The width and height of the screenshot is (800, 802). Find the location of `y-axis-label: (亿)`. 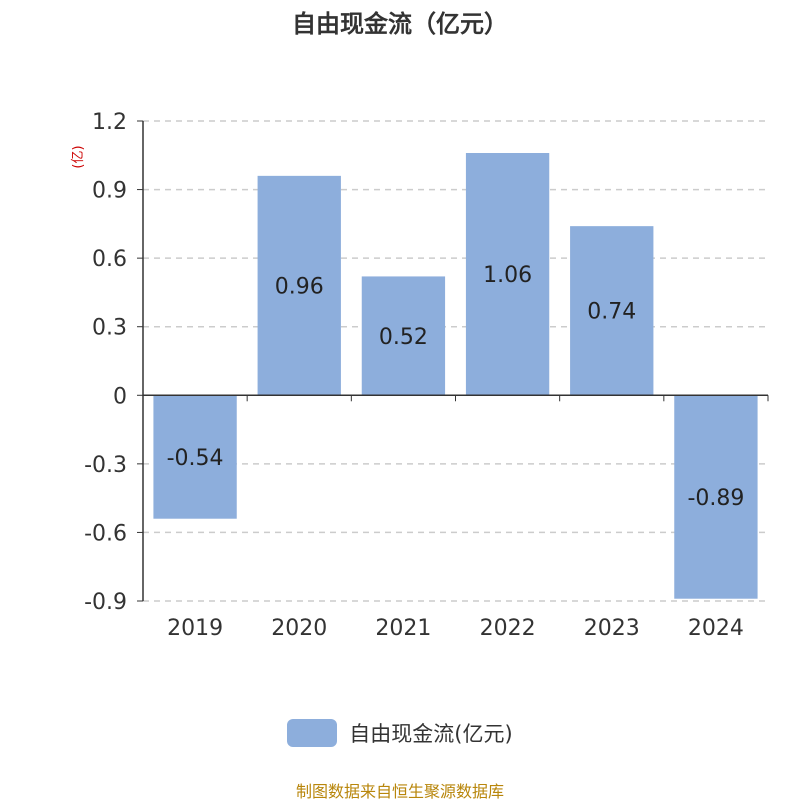

y-axis-label: (亿) is located at coordinates (78, 156).